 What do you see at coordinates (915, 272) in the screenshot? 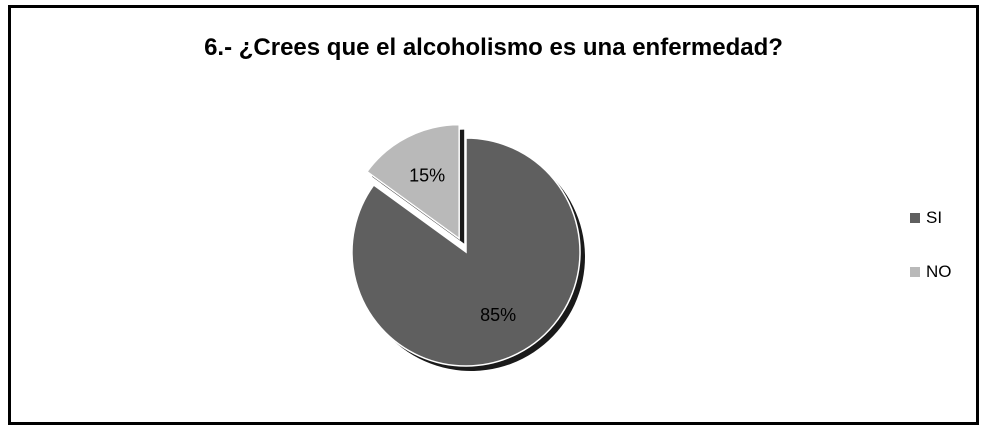
I see `legend-swatch-no` at bounding box center [915, 272].